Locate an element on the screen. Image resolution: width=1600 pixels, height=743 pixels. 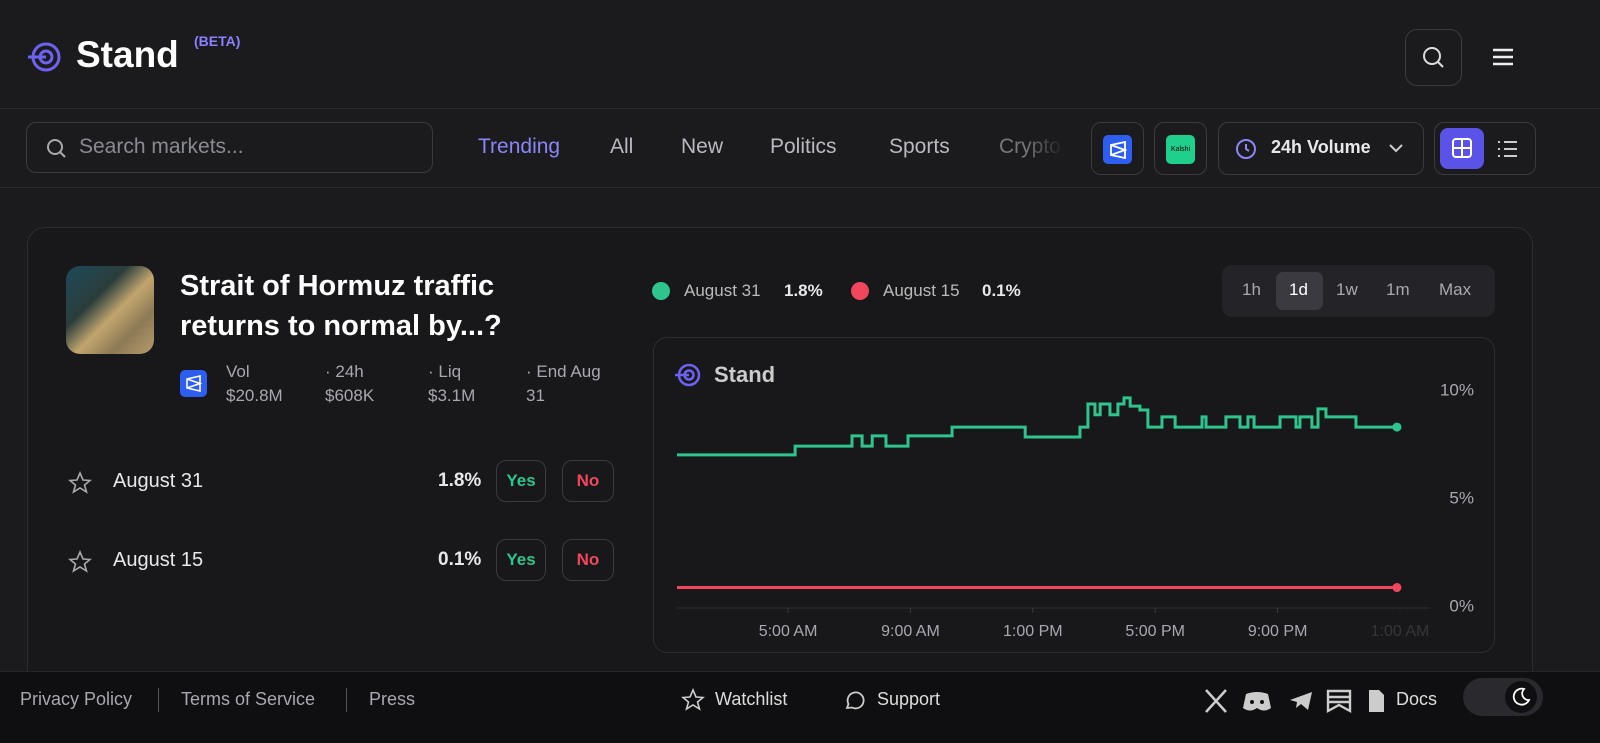
kalshi-label: Kalshi is located at coordinates (1180, 149).